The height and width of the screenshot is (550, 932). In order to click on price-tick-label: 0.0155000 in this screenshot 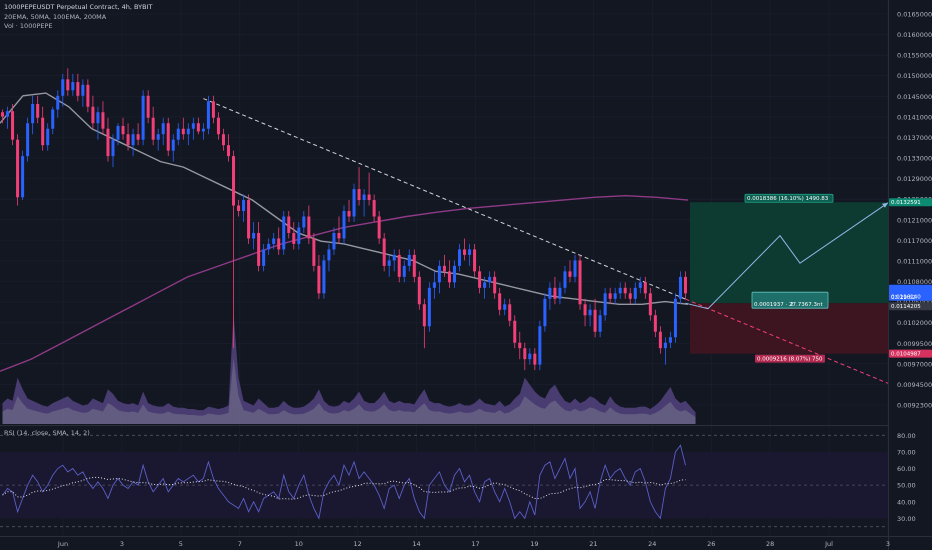, I will do `click(914, 56)`.